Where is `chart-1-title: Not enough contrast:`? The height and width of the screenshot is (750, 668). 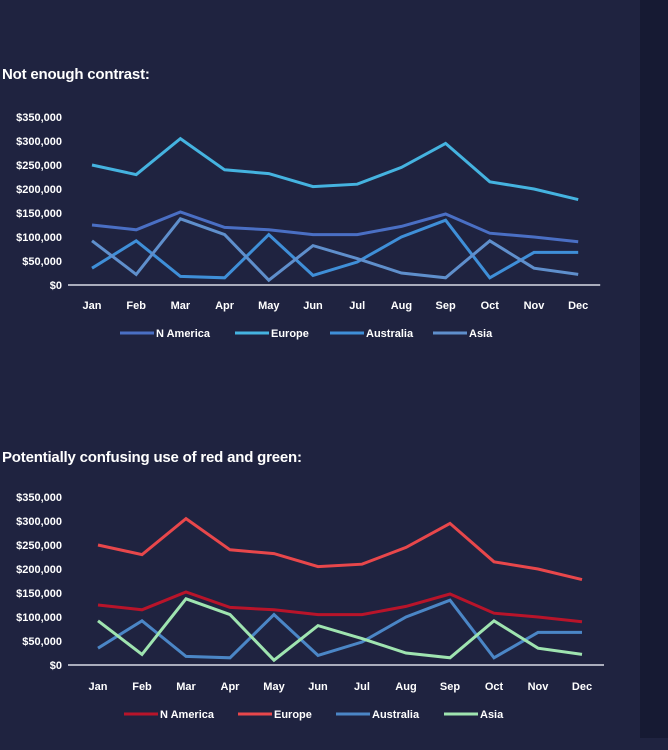 chart-1-title: Not enough contrast: is located at coordinates (76, 74).